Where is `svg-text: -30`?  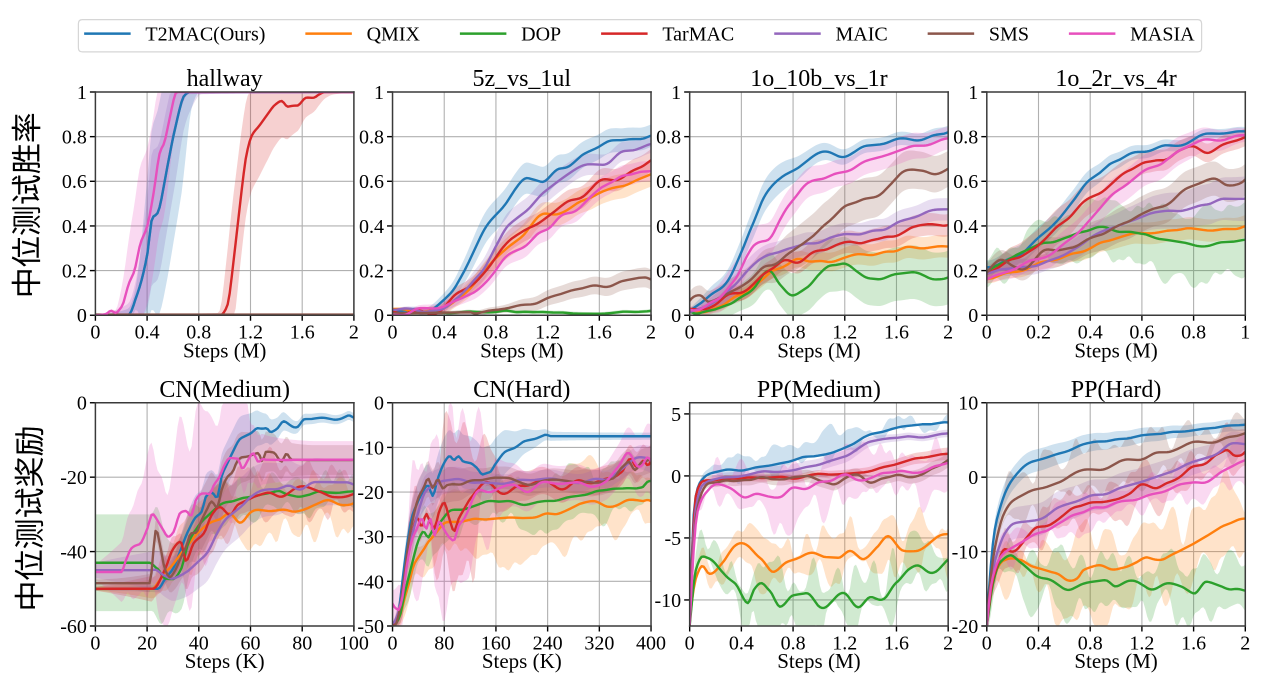
svg-text: -30 is located at coordinates (370, 538).